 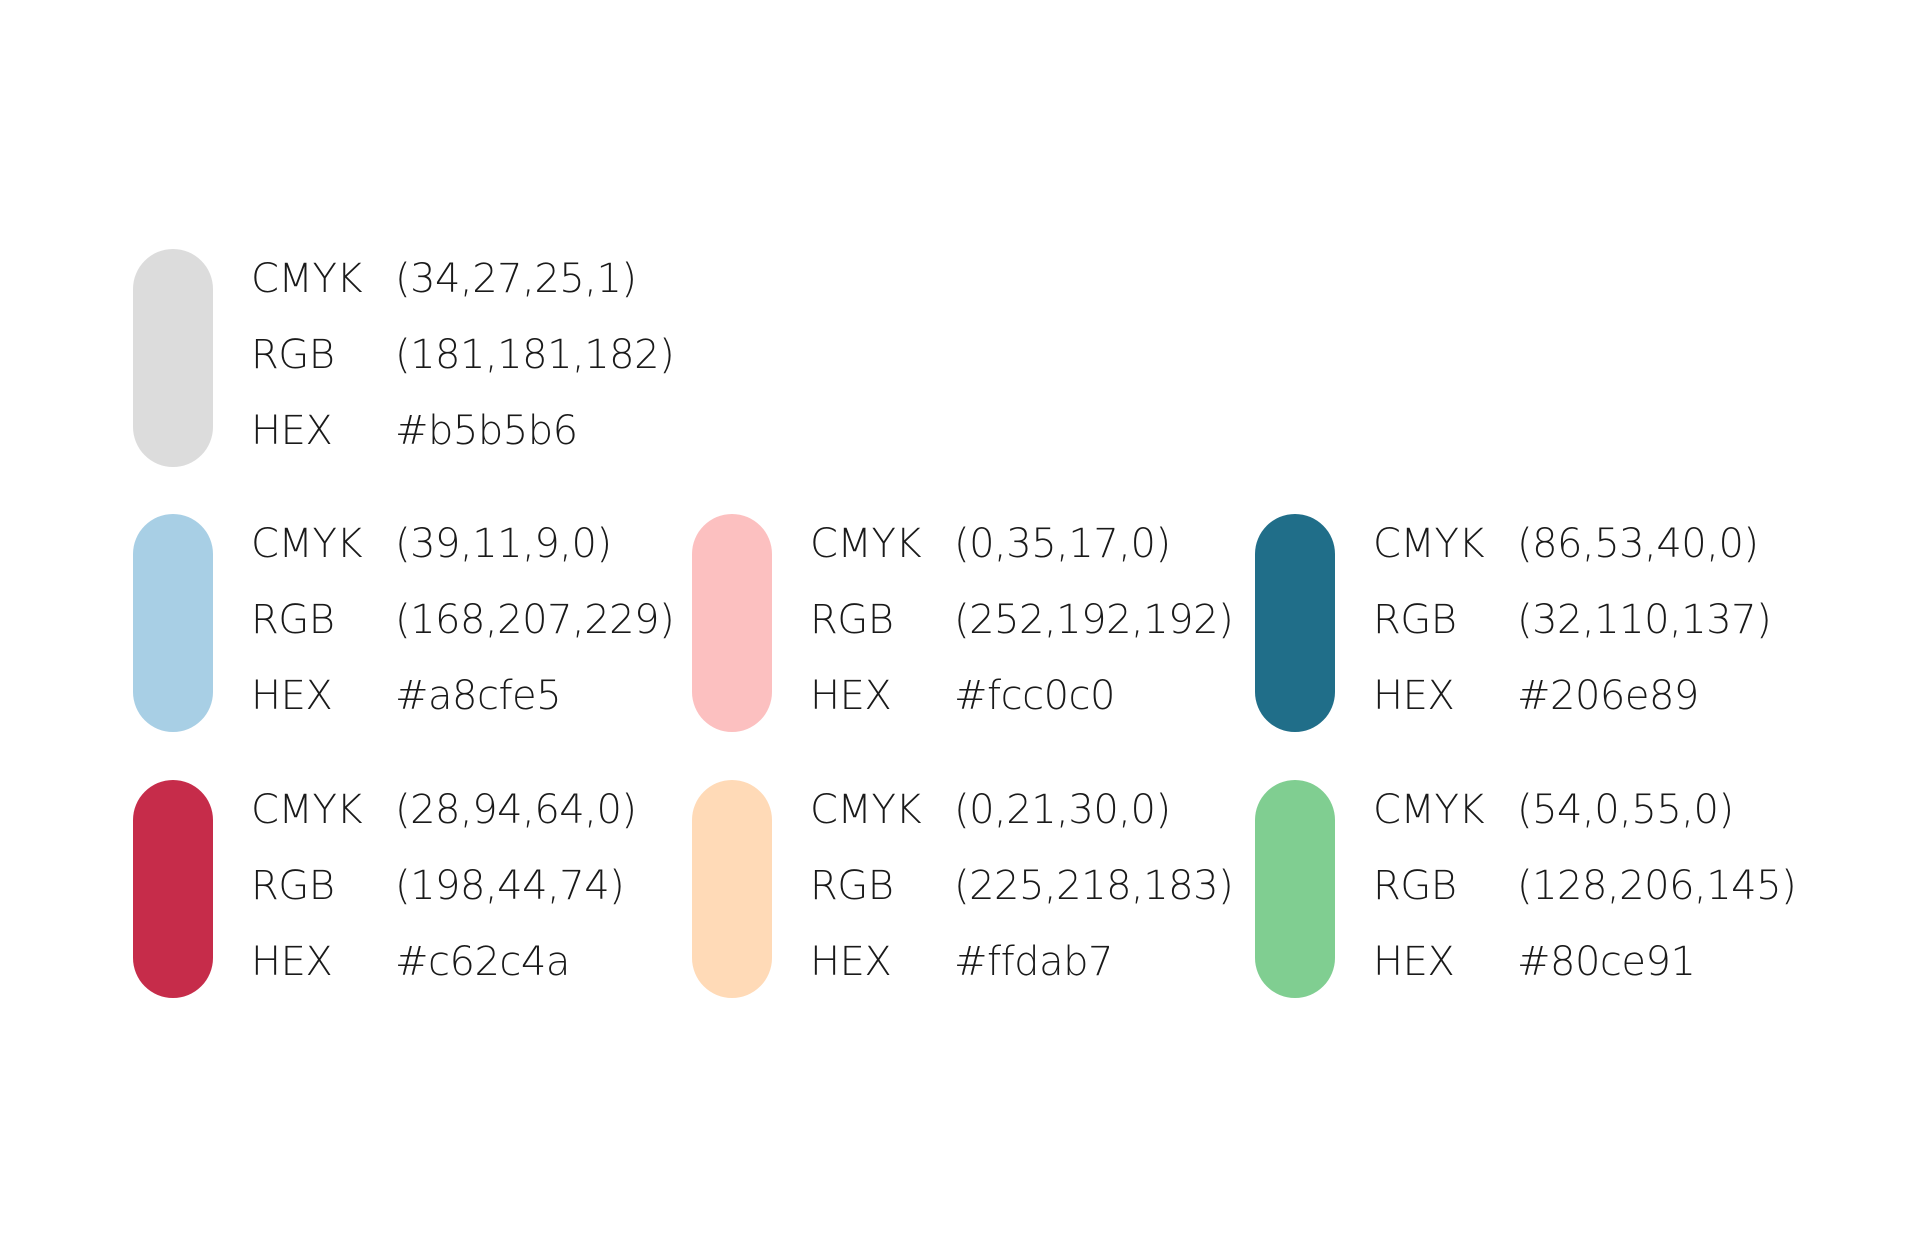 I want to click on color-value: (252,192,192), so click(x=1094, y=620).